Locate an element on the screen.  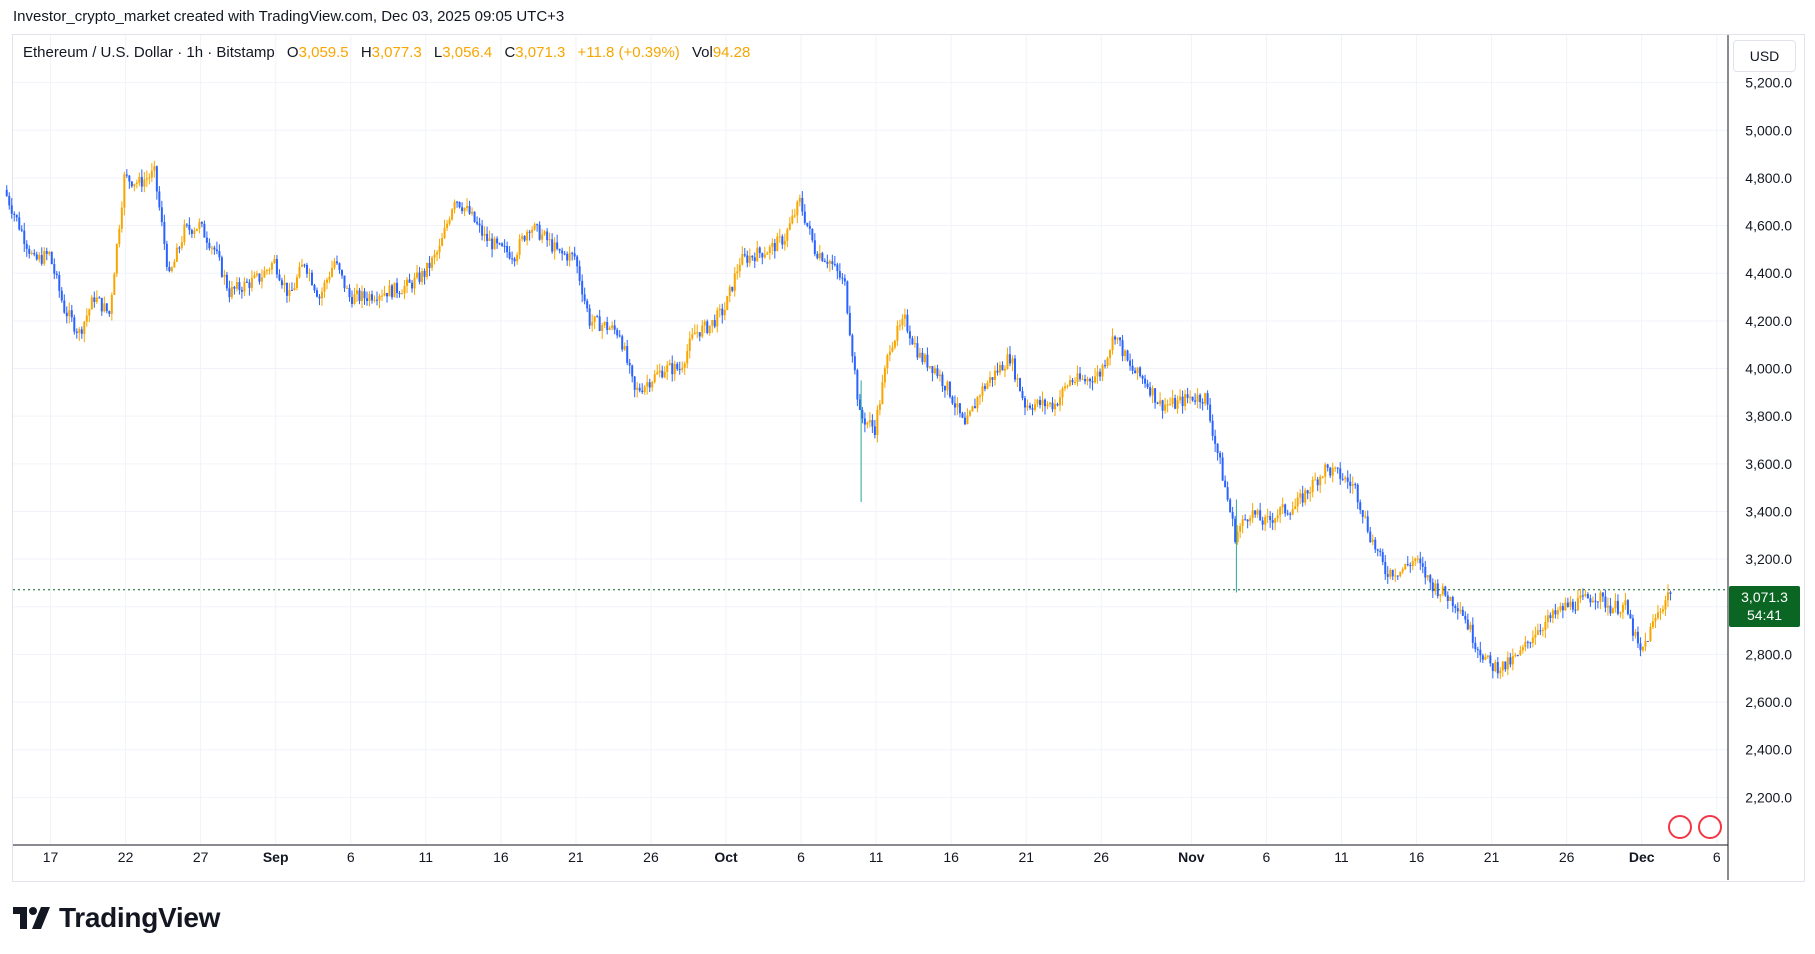
event-markers is located at coordinates (1698, 827).